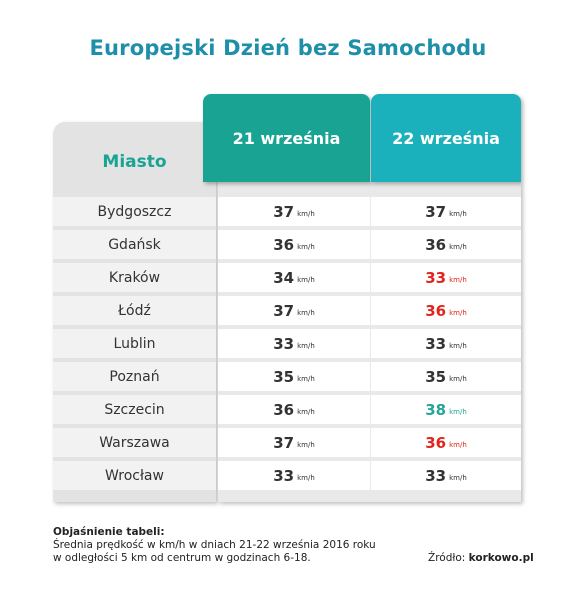 This screenshot has width=576, height=609. I want to click on table-row: Bydgoszcz 37 km/h 37 km/h, so click(287, 211).